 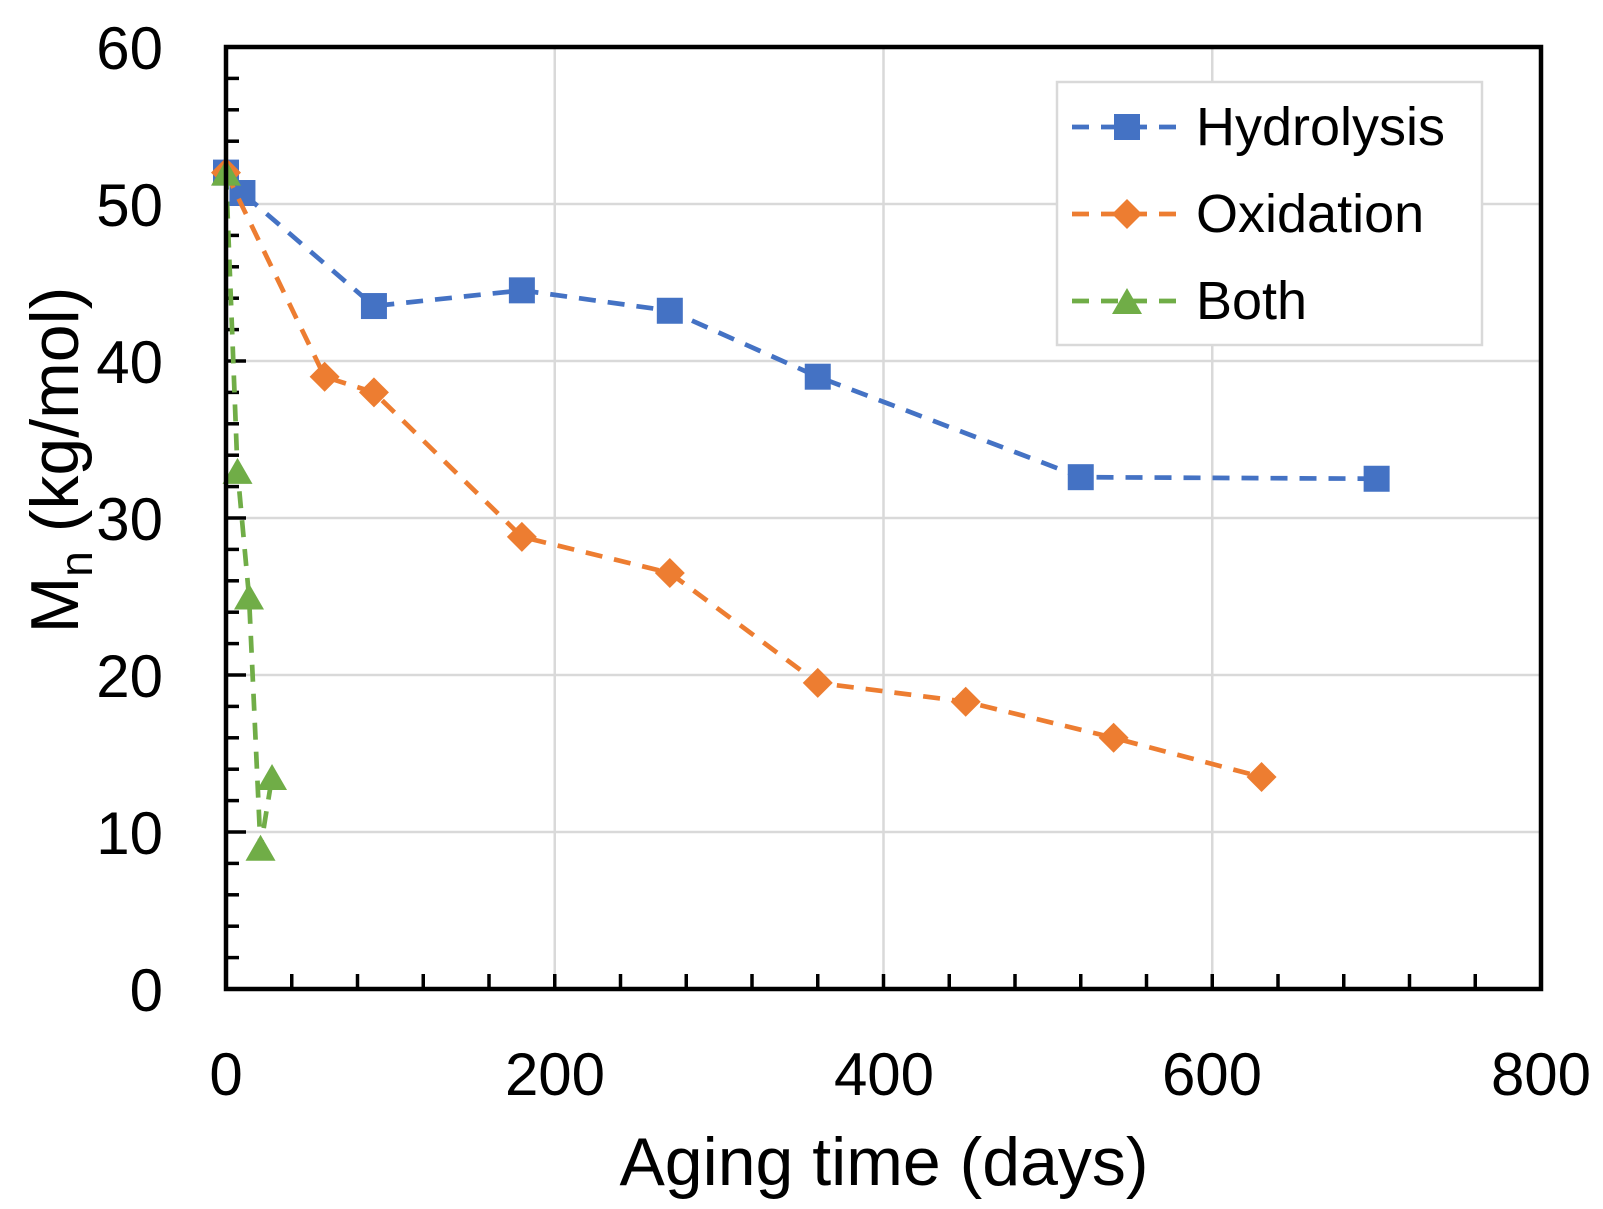 What do you see at coordinates (1127, 127) in the screenshot?
I see `legend-marker-hydrolysis` at bounding box center [1127, 127].